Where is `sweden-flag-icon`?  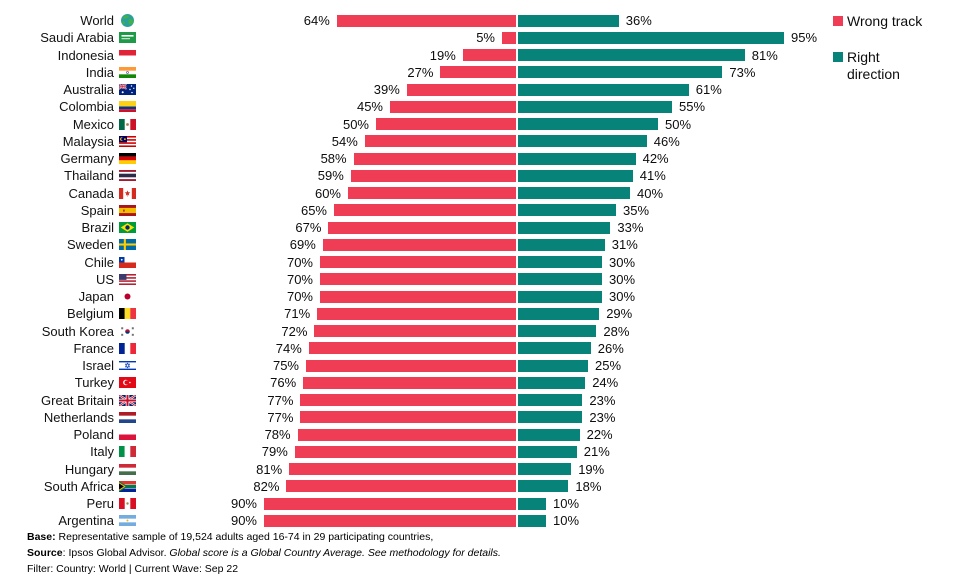
sweden-flag-icon is located at coordinates (127, 244).